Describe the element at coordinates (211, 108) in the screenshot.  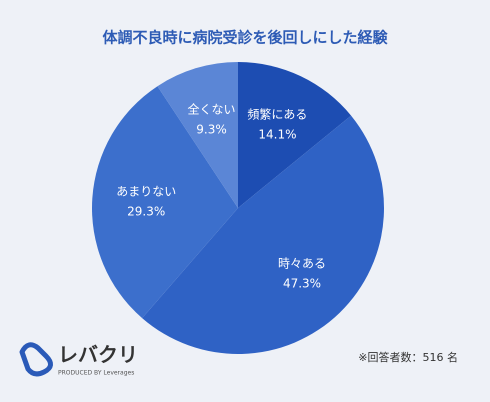
I see `slice-label: 全くない` at that location.